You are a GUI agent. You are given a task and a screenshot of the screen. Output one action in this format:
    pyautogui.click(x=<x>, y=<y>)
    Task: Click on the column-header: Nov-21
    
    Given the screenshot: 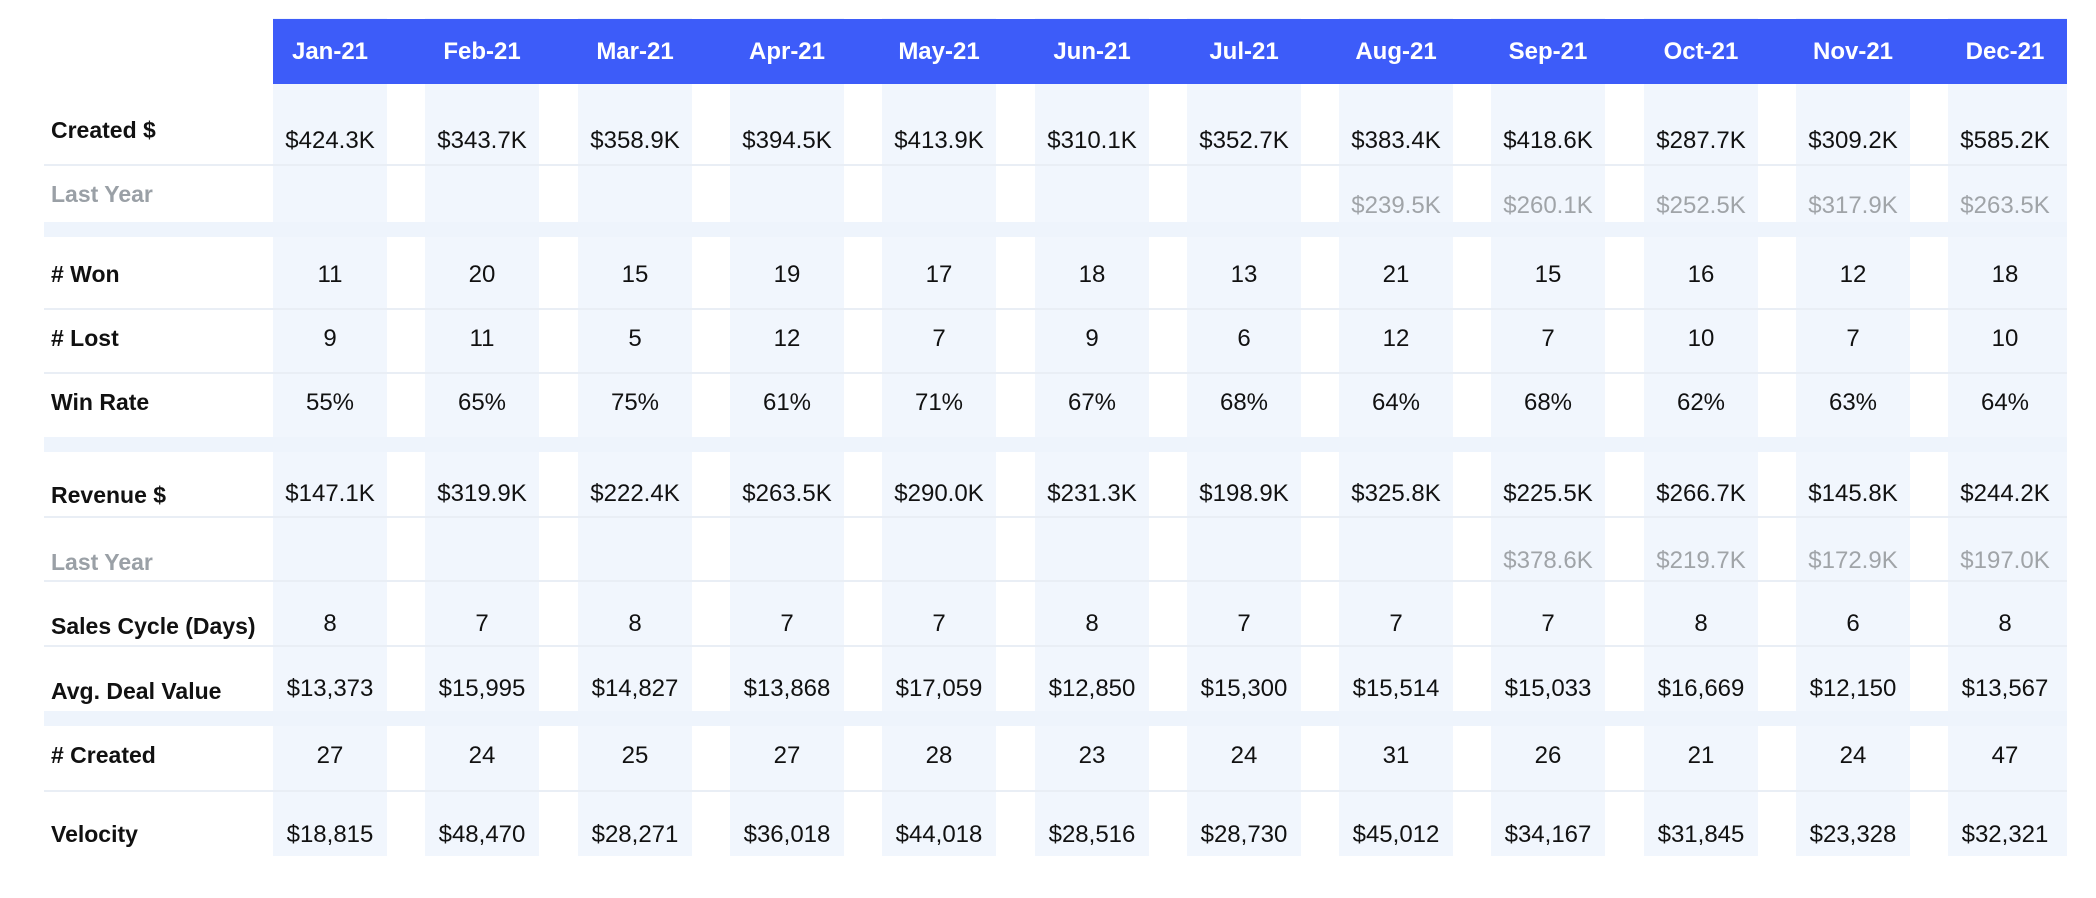 What is the action you would take?
    pyautogui.click(x=1853, y=51)
    